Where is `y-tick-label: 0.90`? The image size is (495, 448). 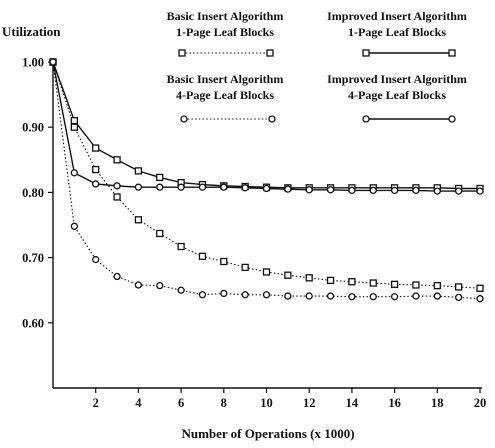 y-tick-label: 0.90 is located at coordinates (33, 128).